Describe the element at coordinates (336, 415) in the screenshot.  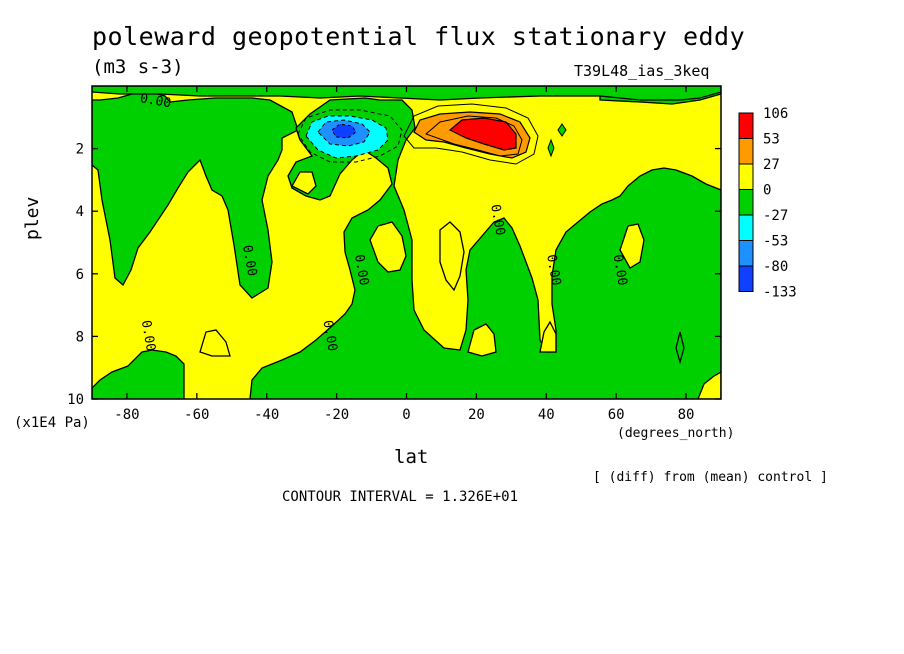
I see `x-tick-label: -20` at that location.